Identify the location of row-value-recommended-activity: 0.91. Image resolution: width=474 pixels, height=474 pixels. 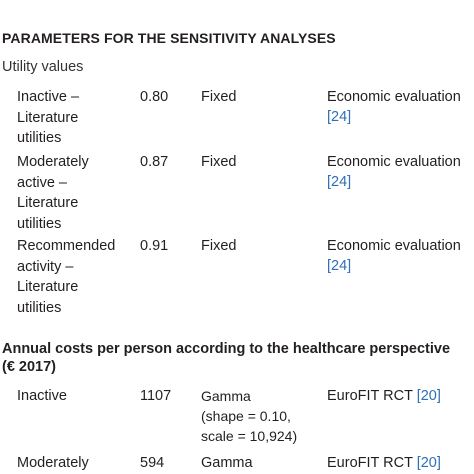
(154, 246).